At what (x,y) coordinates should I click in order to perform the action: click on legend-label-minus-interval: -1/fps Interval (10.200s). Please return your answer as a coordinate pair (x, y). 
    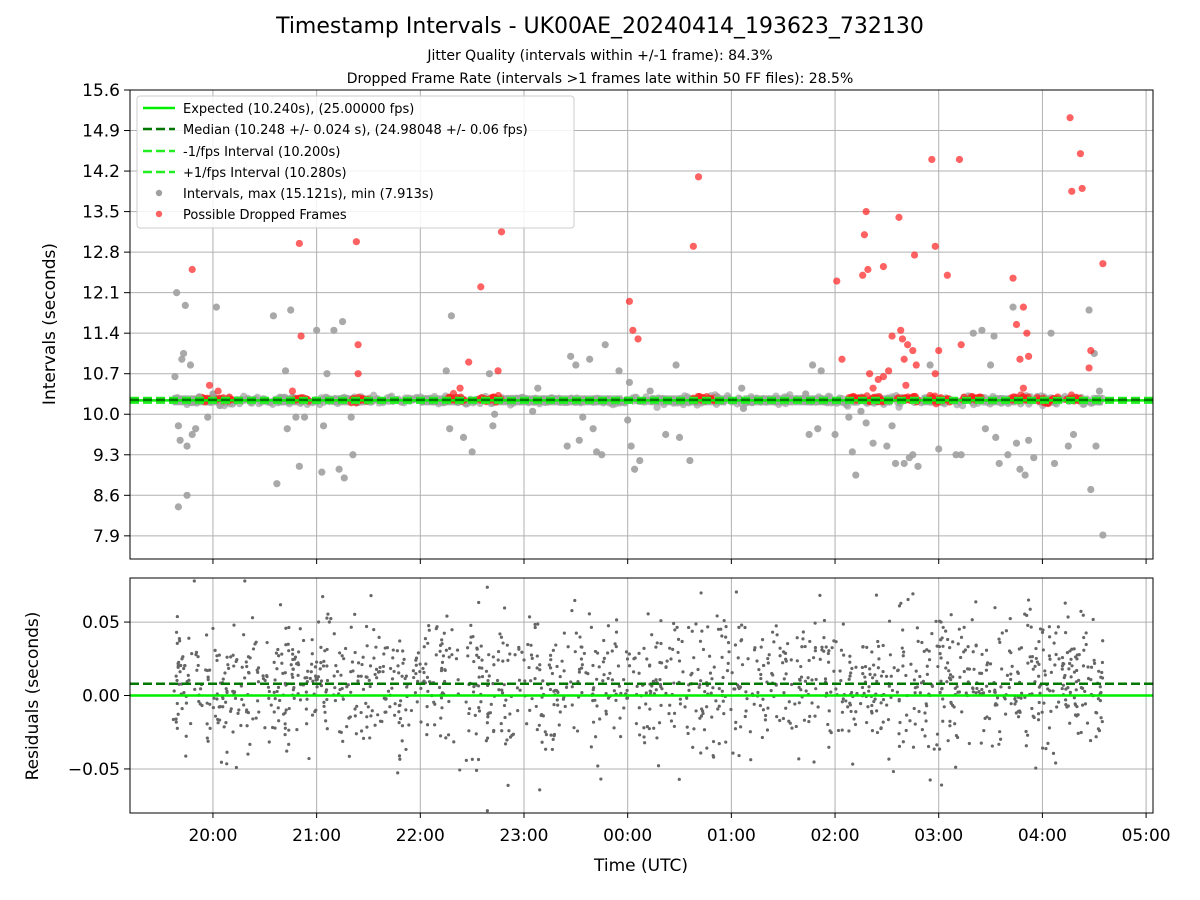
    Looking at the image, I should click on (261, 152).